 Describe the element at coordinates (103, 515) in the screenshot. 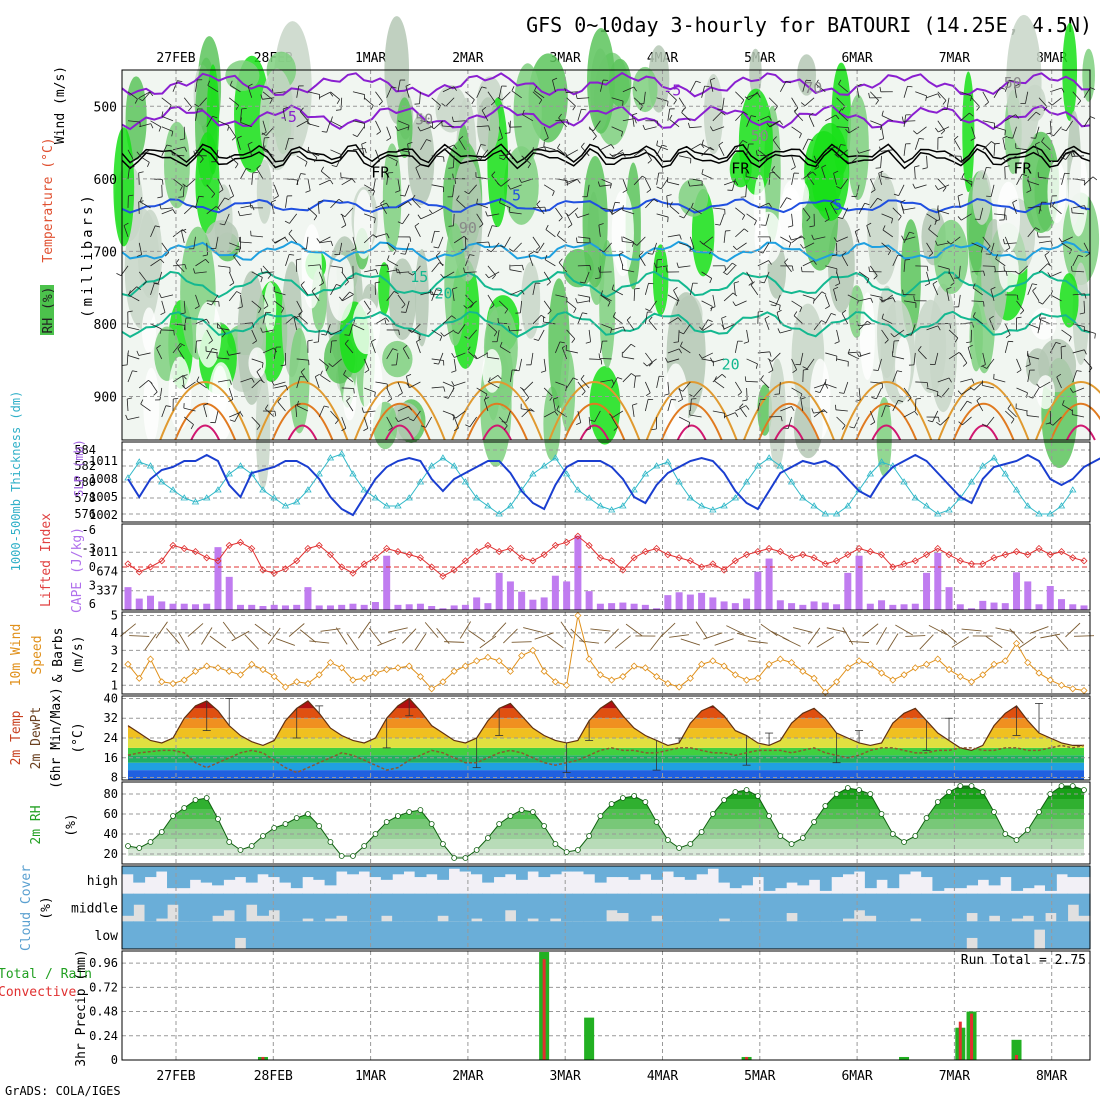

I see `slp-tick-label: 1002` at that location.